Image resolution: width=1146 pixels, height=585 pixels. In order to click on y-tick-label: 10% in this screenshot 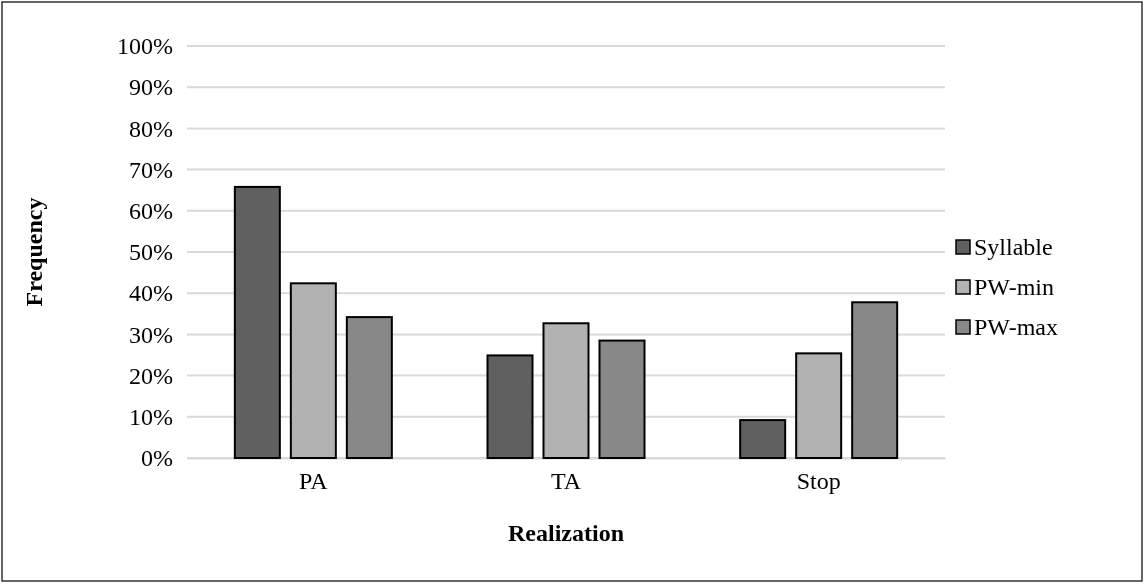, I will do `click(151, 416)`.